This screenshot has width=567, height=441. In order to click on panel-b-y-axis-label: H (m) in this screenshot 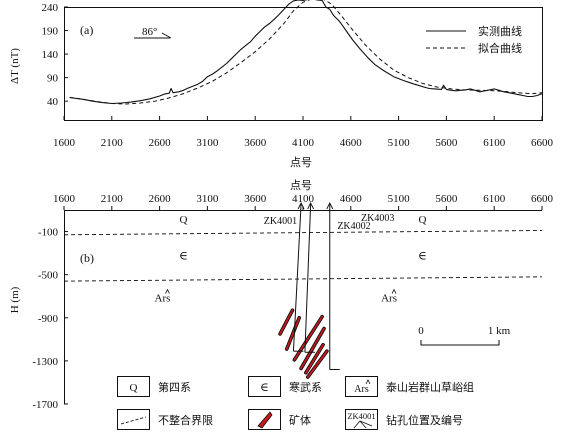, I will do `click(15, 299)`.